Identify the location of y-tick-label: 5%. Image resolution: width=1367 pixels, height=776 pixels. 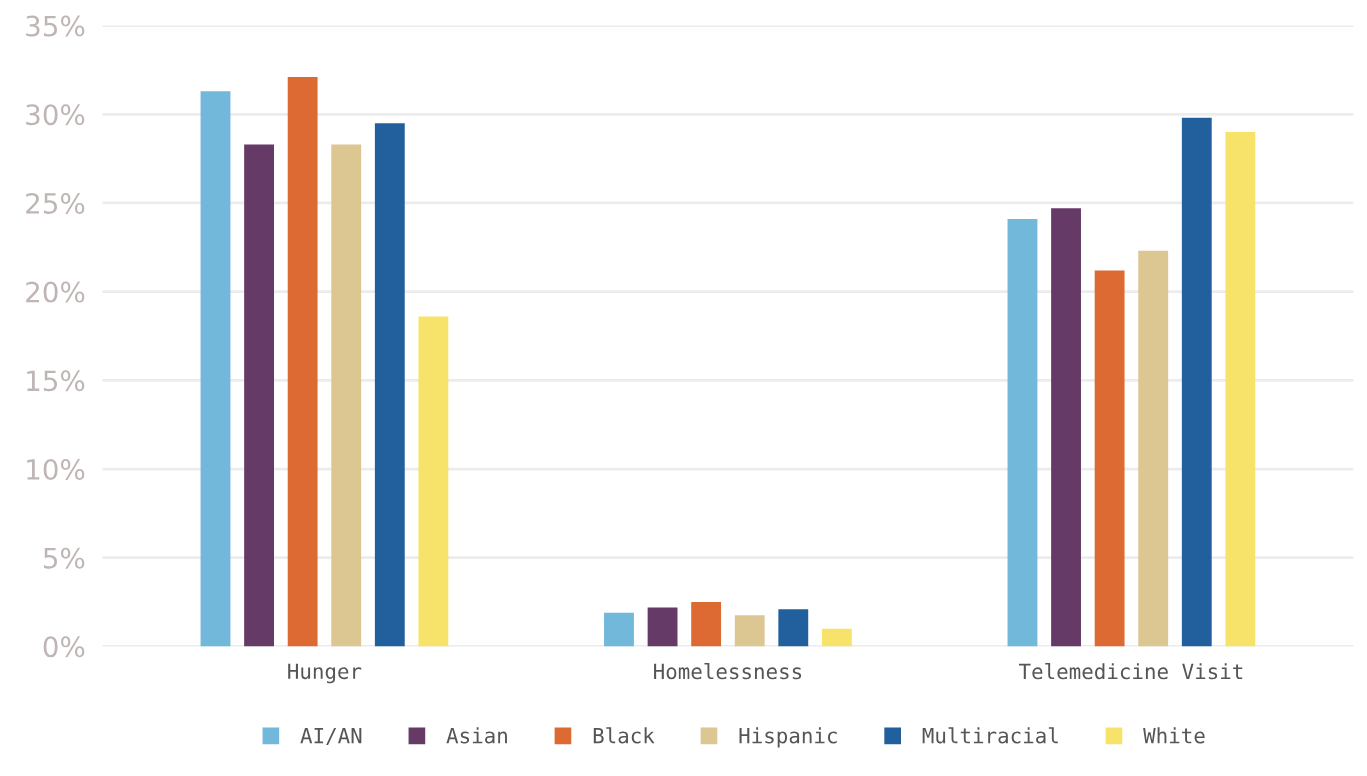
(64, 558).